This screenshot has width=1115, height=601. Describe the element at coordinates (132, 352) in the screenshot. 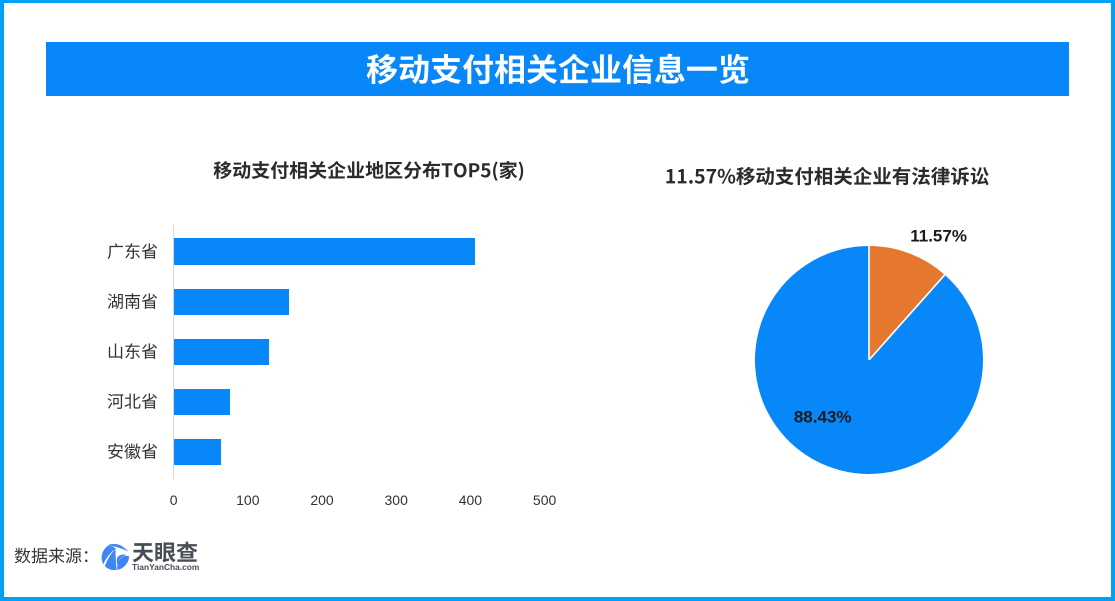

I see `category-label-shandong: 山东省` at that location.